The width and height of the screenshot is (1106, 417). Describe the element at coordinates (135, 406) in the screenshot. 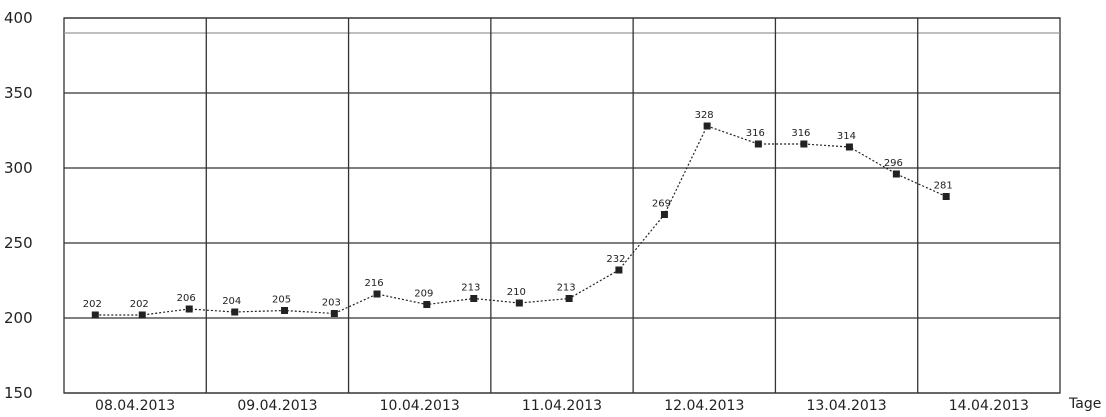

I see `x-tick-label: 08.04.2013` at that location.